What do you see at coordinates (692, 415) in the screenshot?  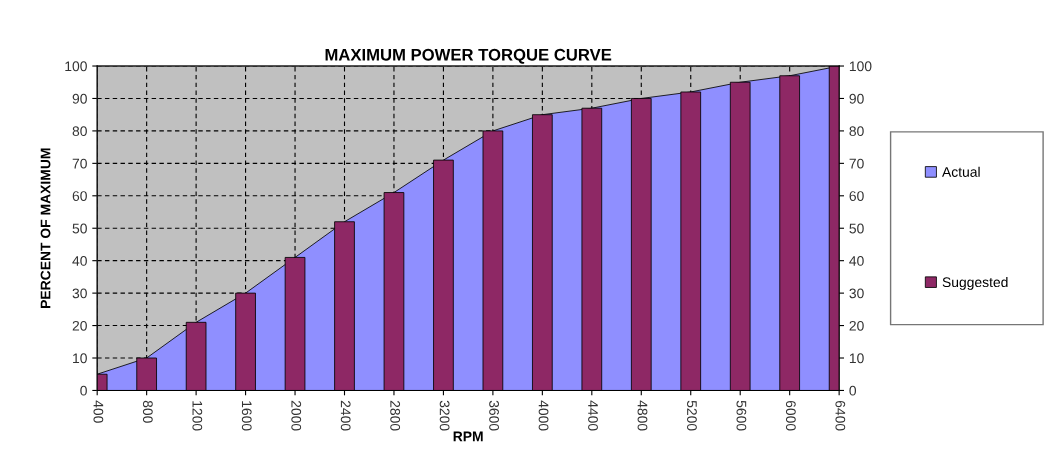 I see `x-tick-label: 5200` at bounding box center [692, 415].